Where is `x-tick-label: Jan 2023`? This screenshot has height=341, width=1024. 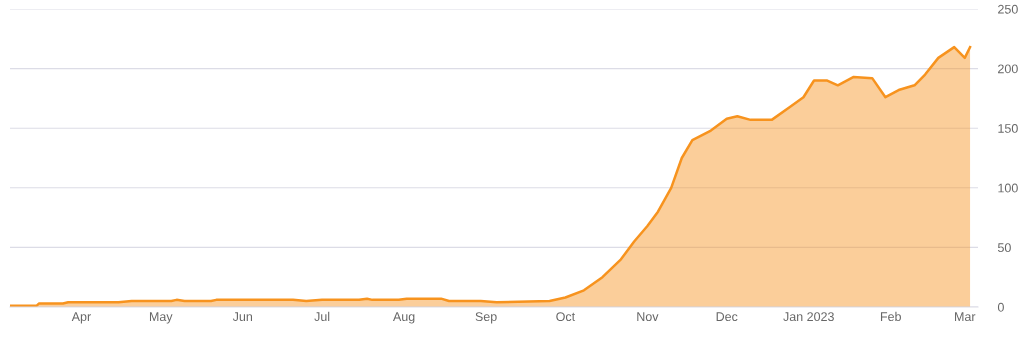 x-tick-label: Jan 2023 is located at coordinates (808, 317).